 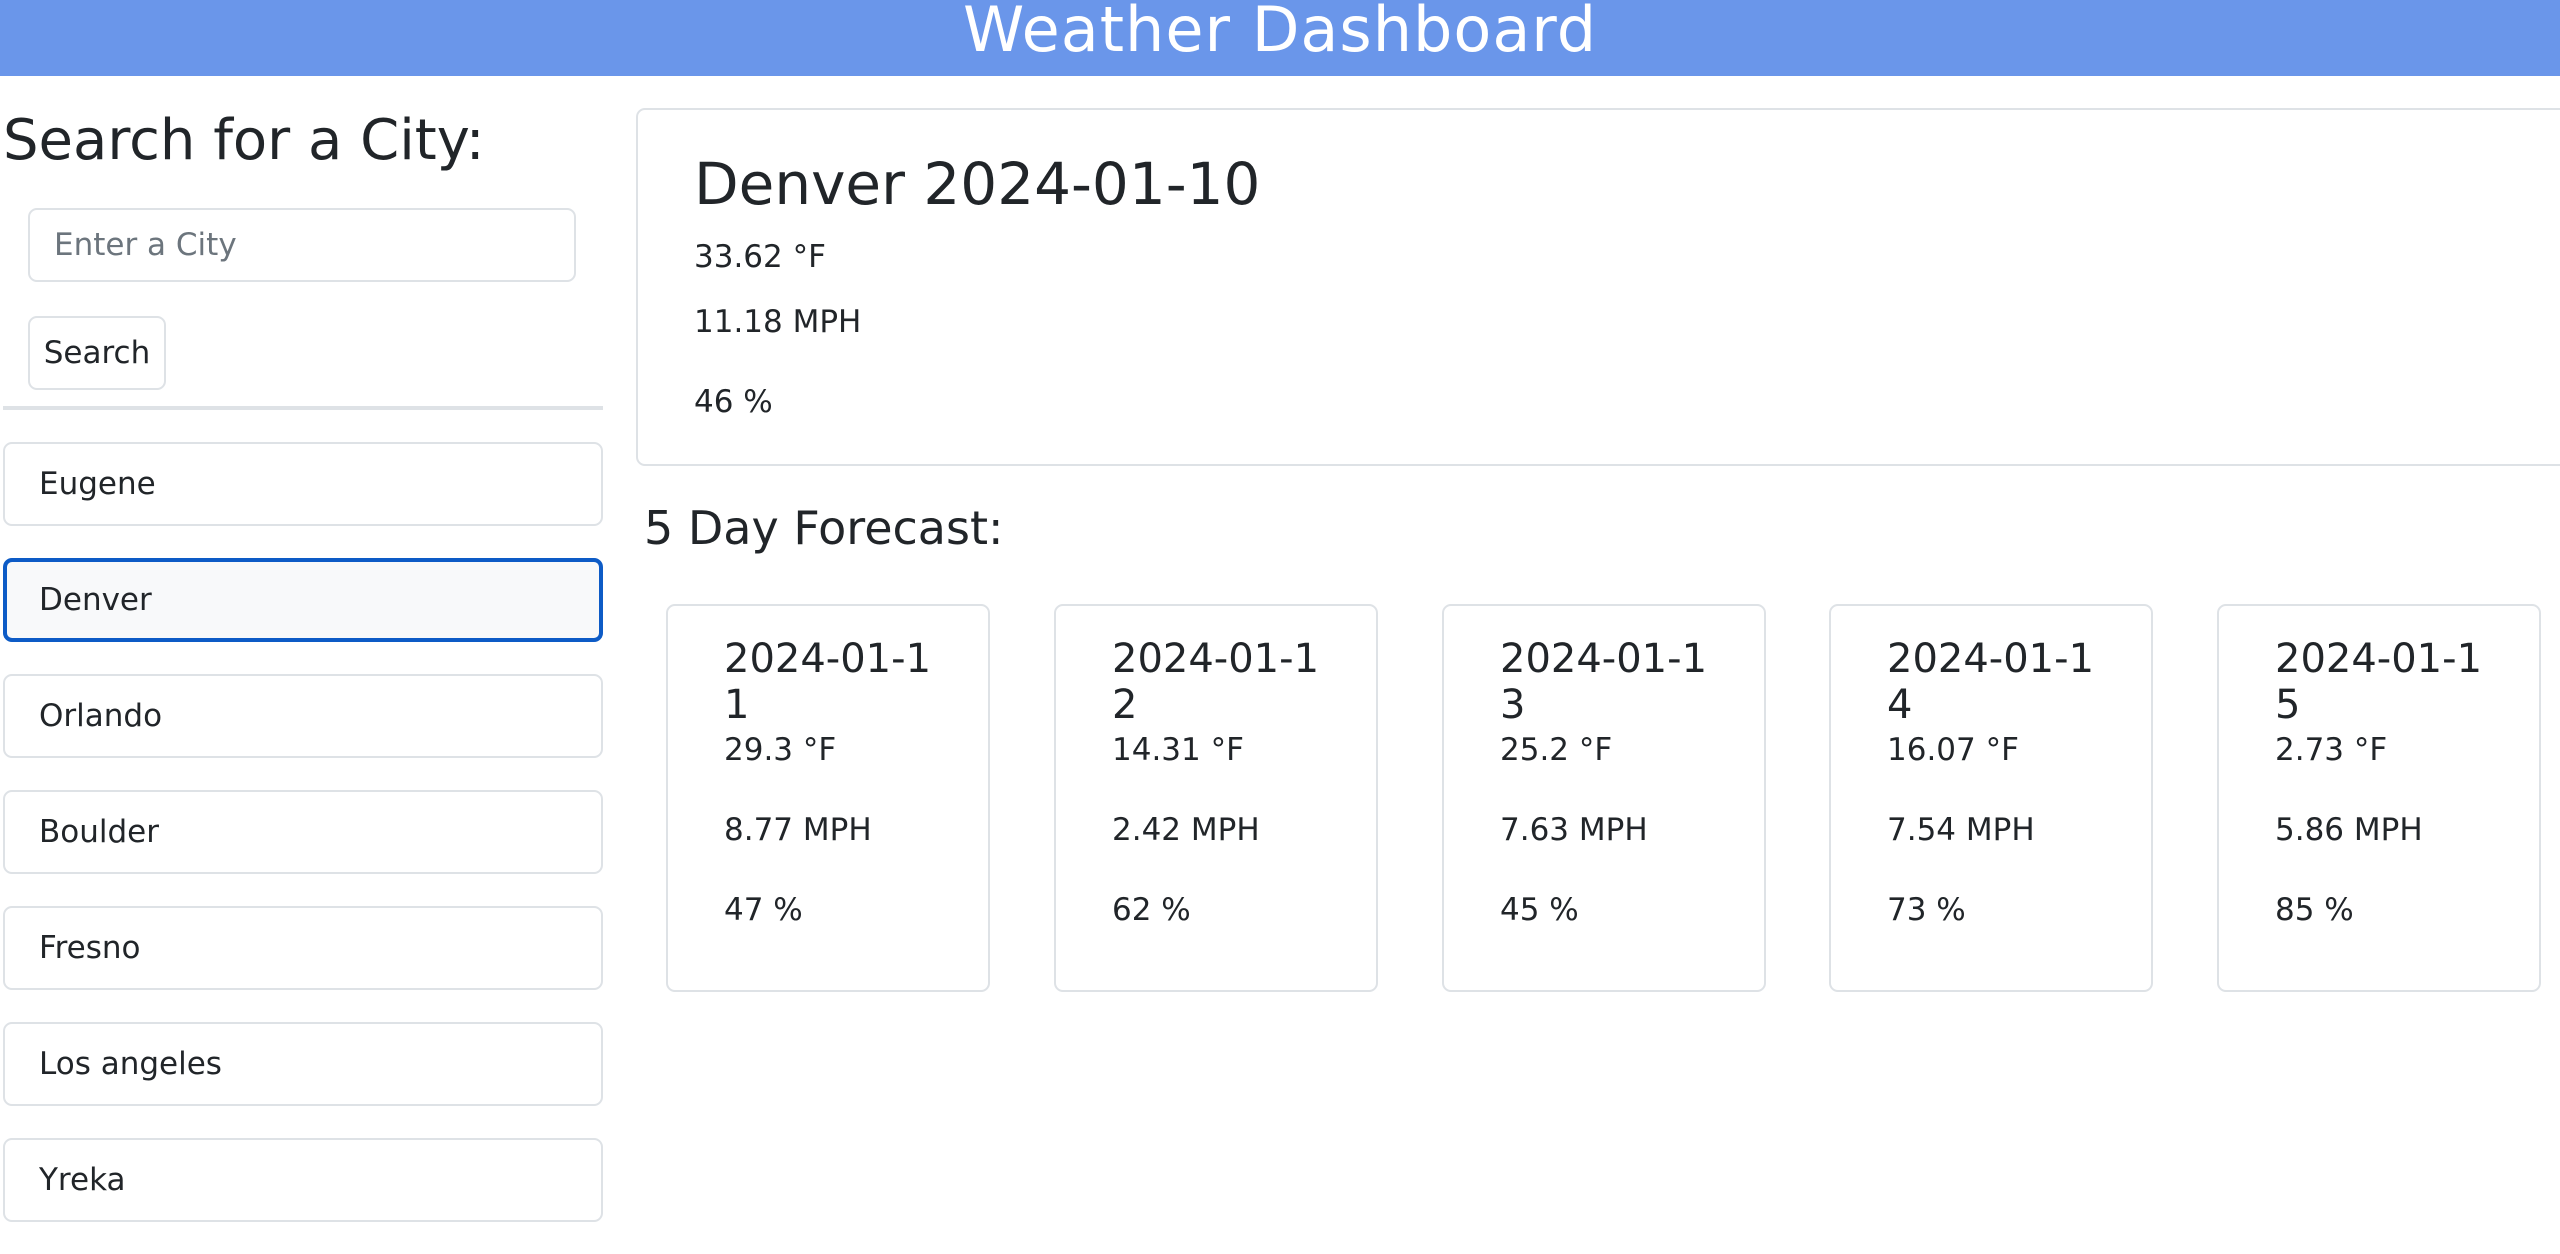 What do you see at coordinates (1961, 830) in the screenshot?
I see `forecast-wind-speed: 7.54 MPH` at bounding box center [1961, 830].